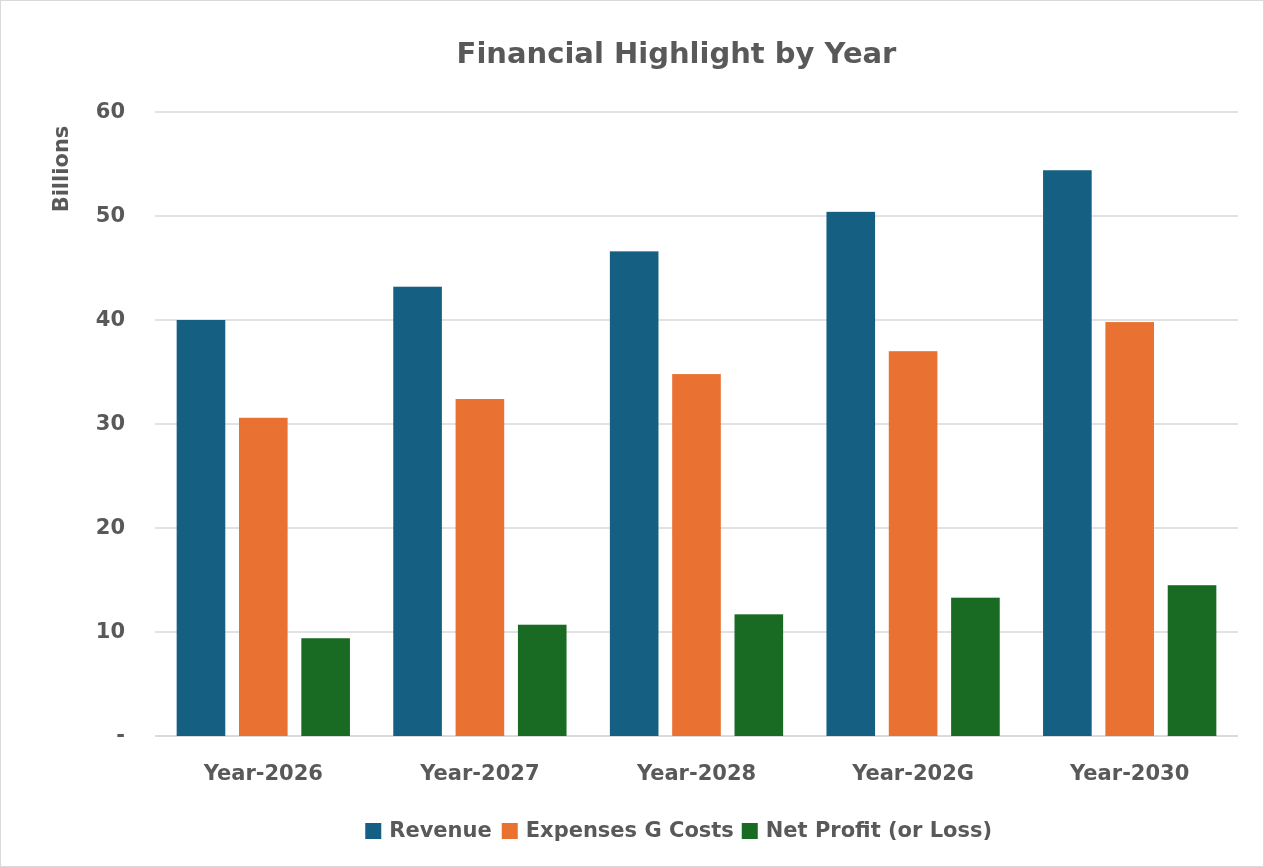  I want to click on legend-label: Expenses G Costs, so click(629, 830).